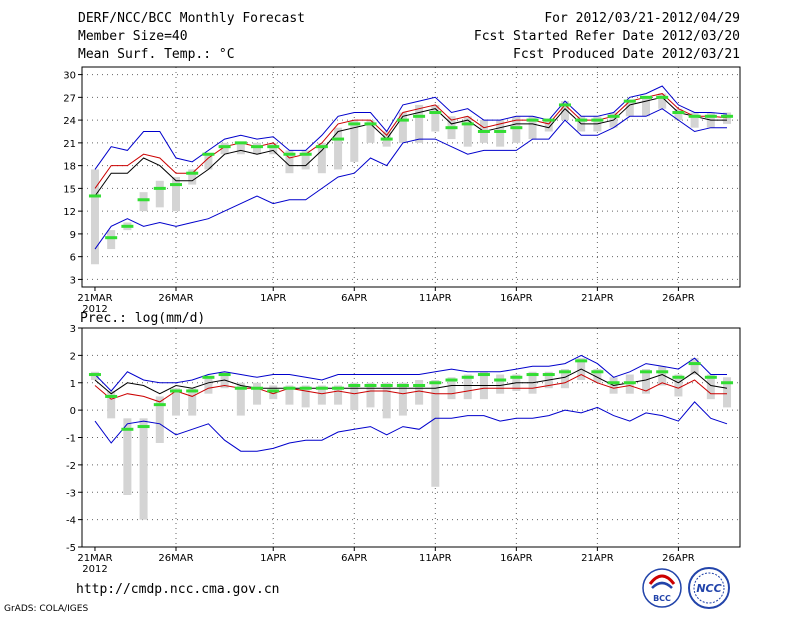 This screenshot has width=800, height=618. I want to click on y-tick-label: -3, so click(71, 493).